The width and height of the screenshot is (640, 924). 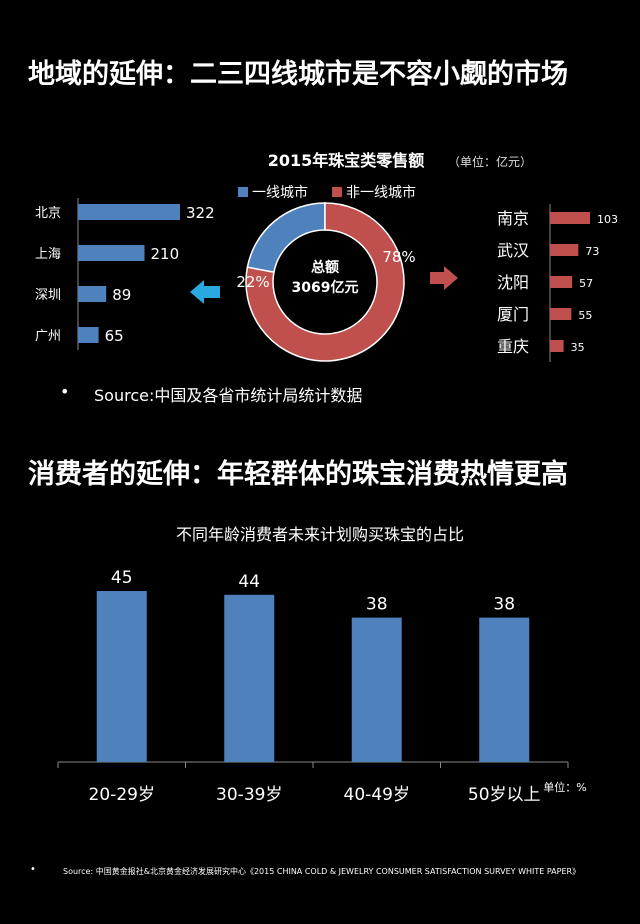 I want to click on donut-center-label-2: 3069亿元, so click(x=325, y=287).